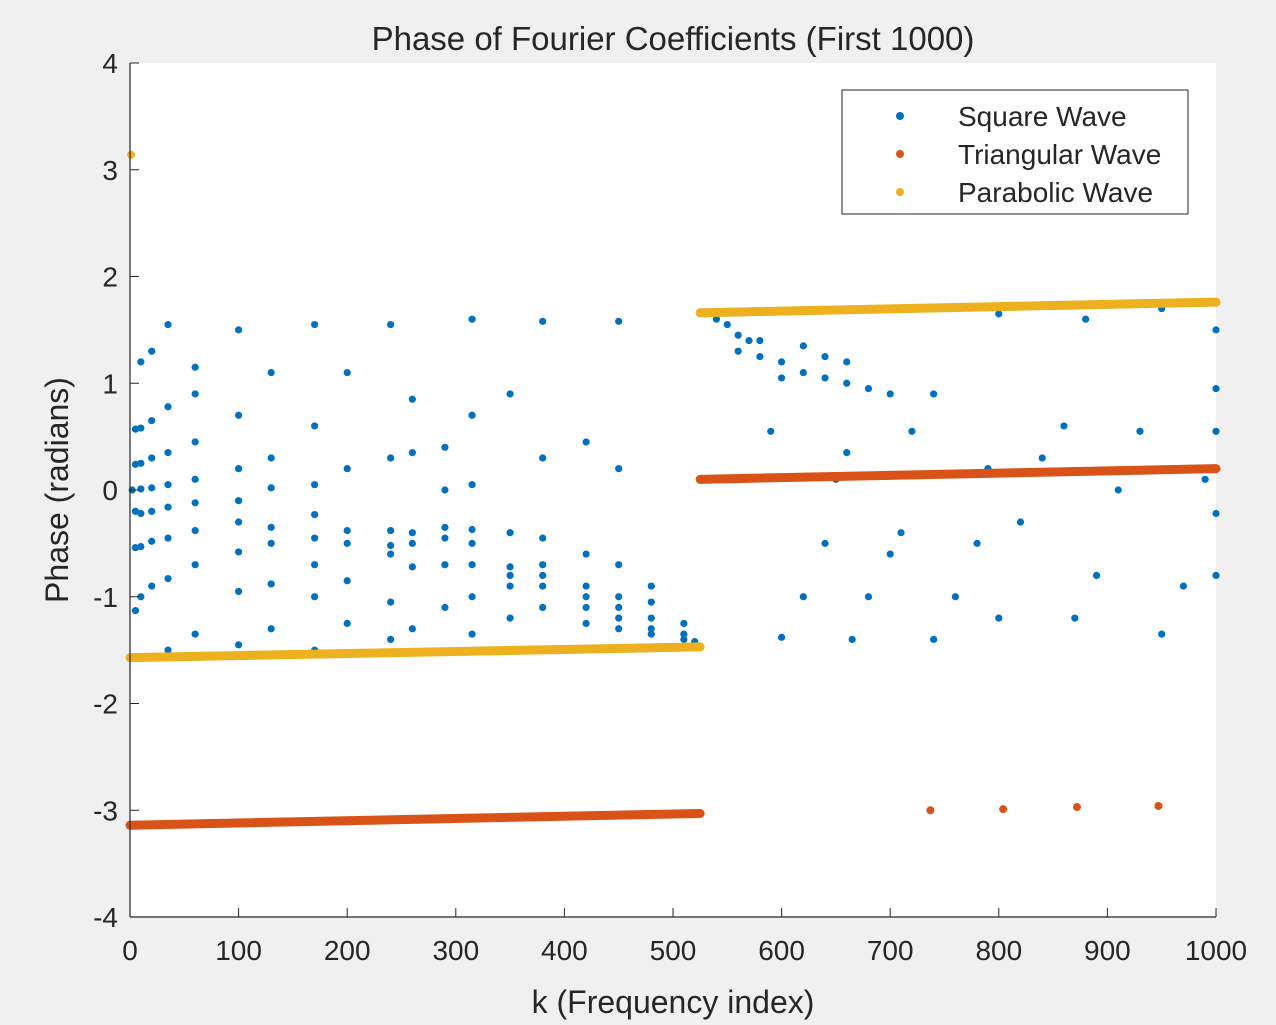  Describe the element at coordinates (57, 490) in the screenshot. I see `y-axis-label: Phase (radians)` at that location.